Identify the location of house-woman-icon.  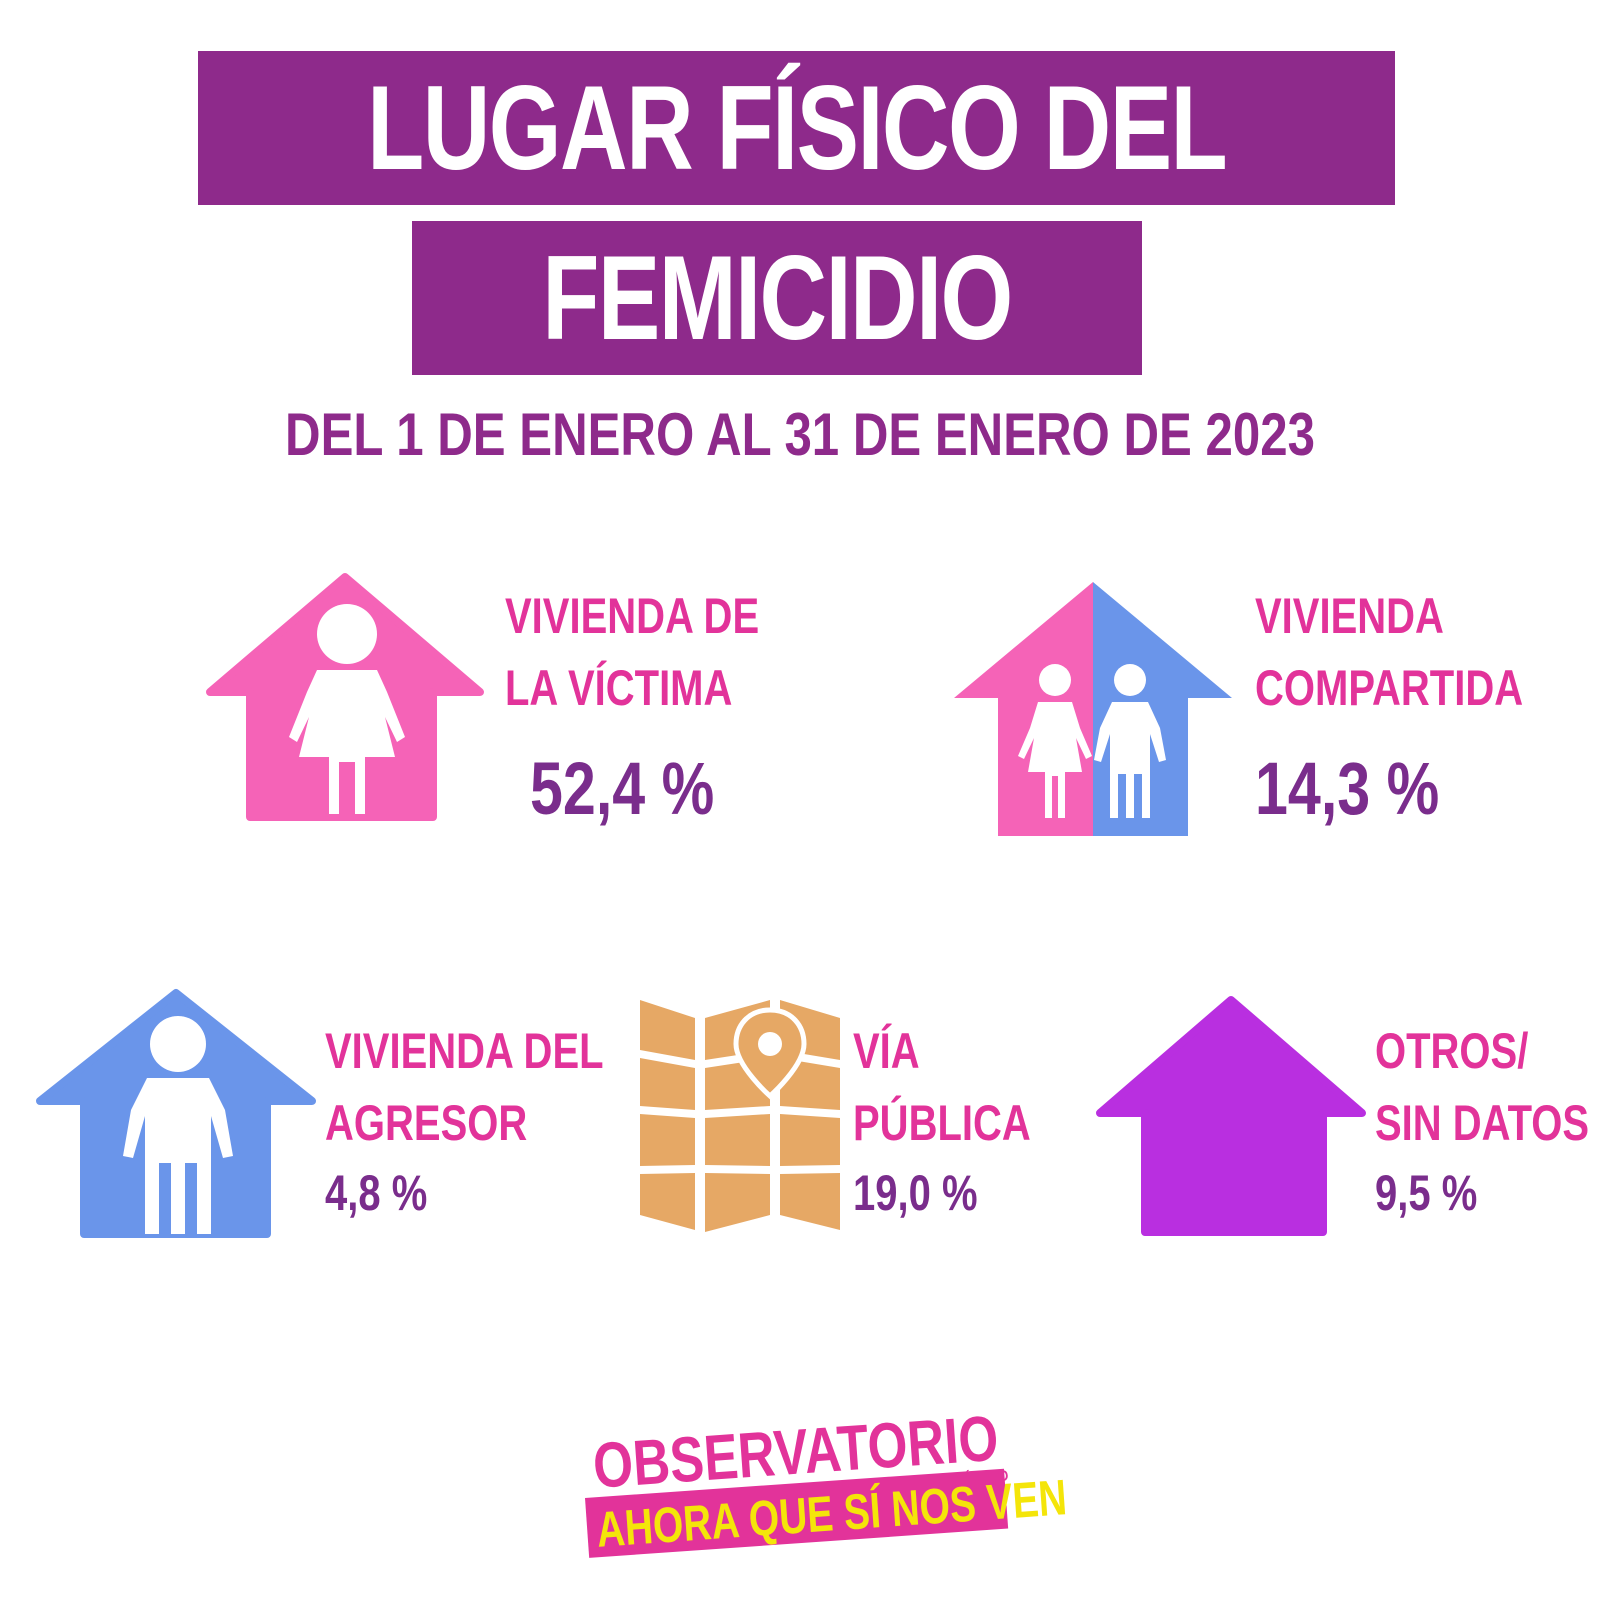
(345, 697).